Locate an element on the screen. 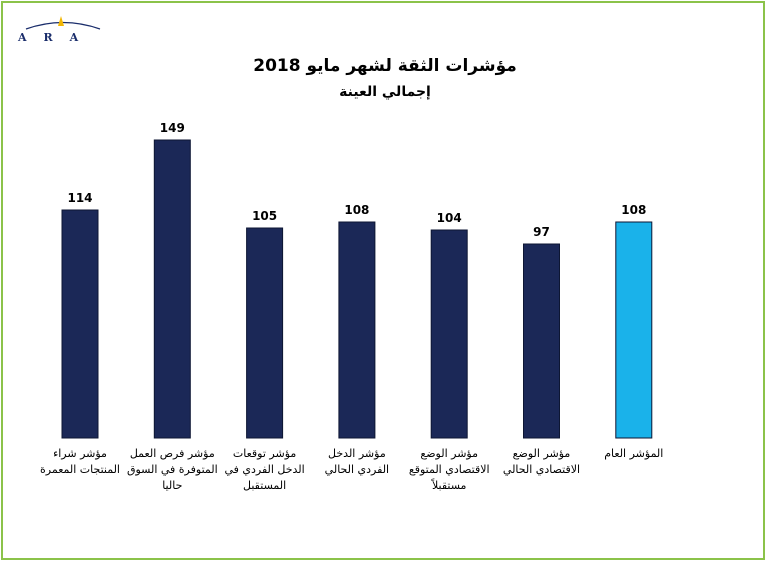 The image size is (770, 565). bar-value-label-3: 105 is located at coordinates (264, 216).